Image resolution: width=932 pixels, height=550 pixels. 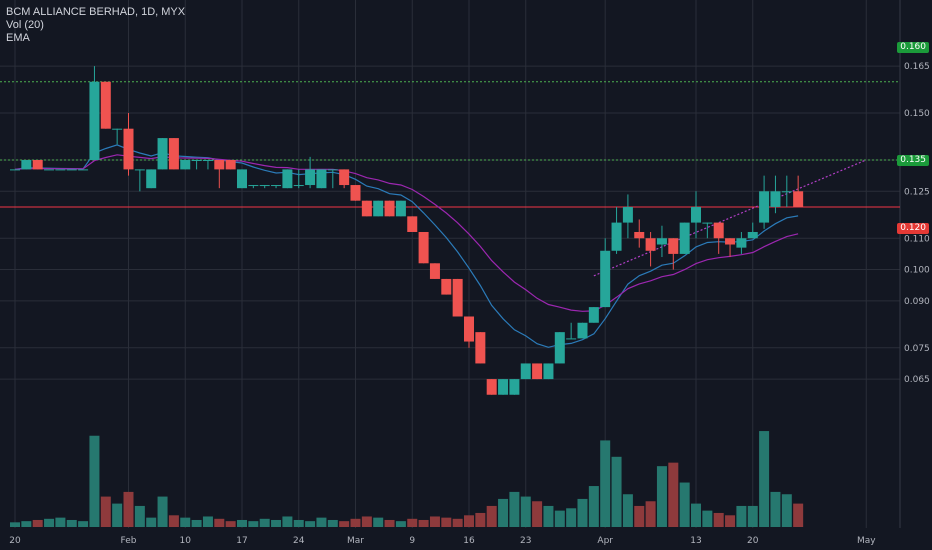 I want to click on y-tick-label: 0.065, so click(x=917, y=380).